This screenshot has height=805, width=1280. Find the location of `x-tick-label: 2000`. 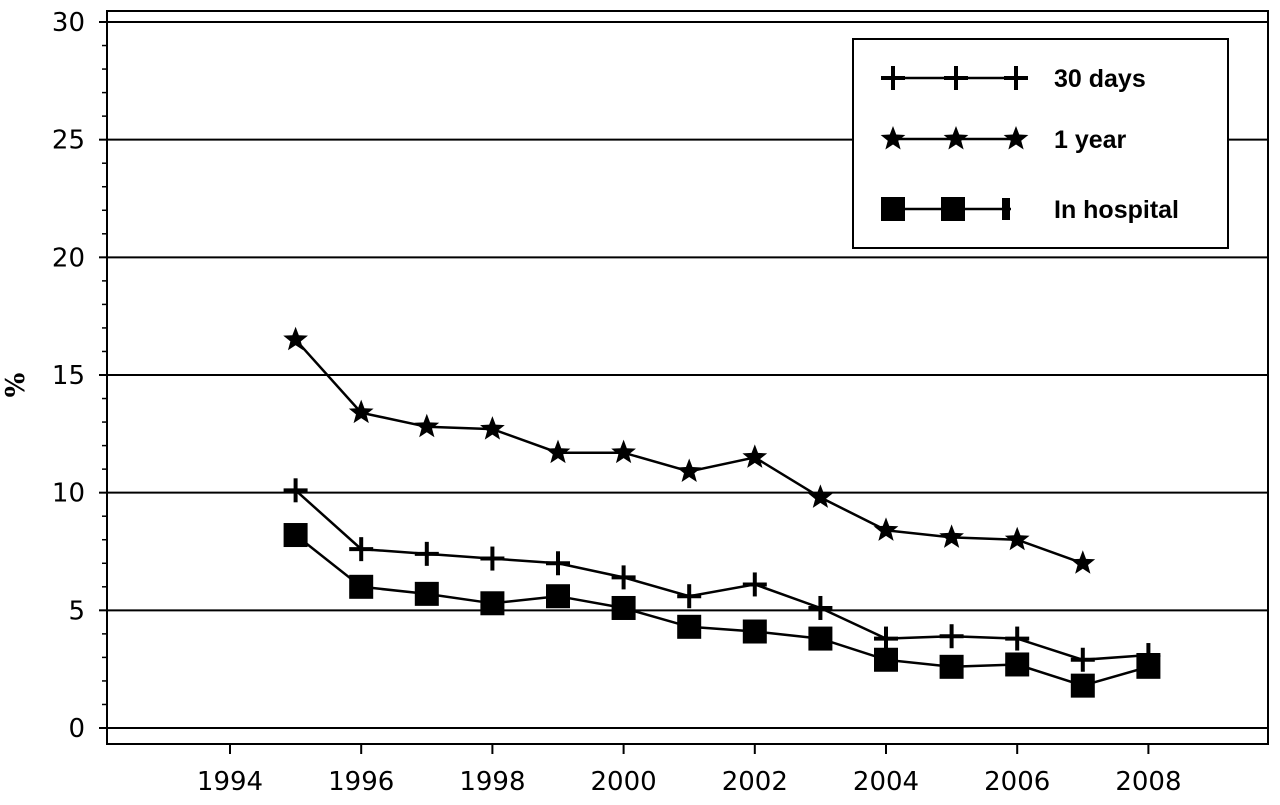

x-tick-label: 2000 is located at coordinates (624, 782).